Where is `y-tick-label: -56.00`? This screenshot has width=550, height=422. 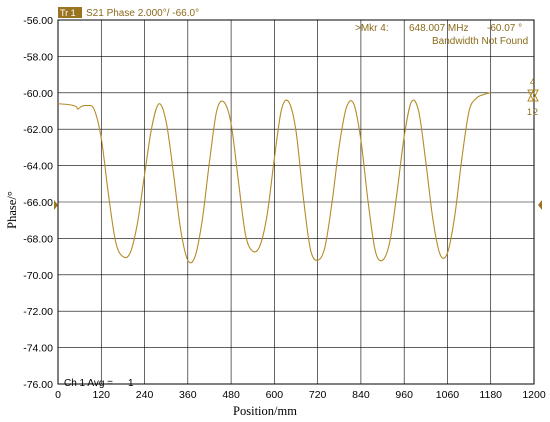 y-tick-label: -56.00 is located at coordinates (38, 21).